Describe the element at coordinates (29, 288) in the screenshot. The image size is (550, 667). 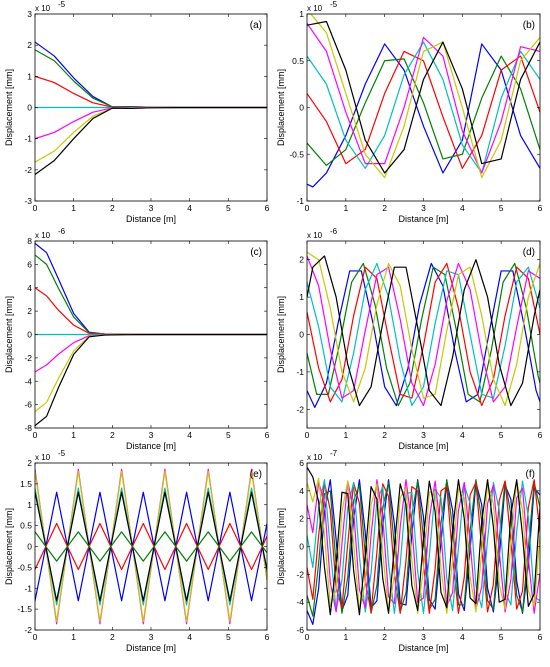
I see `y-tick-label: 4` at that location.